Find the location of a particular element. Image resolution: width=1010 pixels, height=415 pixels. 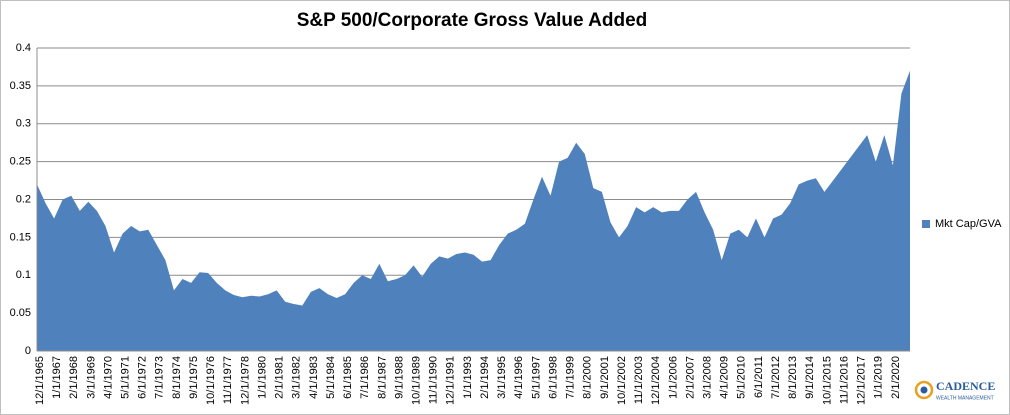

x-tick-label: 11/1/2003 is located at coordinates (639, 380).